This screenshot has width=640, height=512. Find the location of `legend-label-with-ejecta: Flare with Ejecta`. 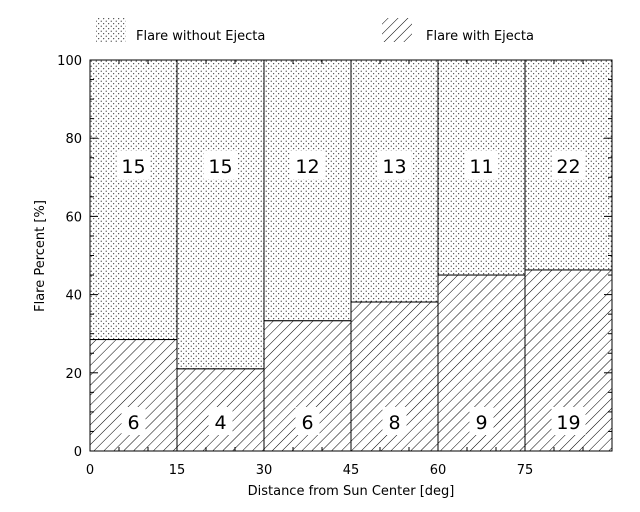

legend-label-with-ejecta: Flare with Ejecta is located at coordinates (480, 36).